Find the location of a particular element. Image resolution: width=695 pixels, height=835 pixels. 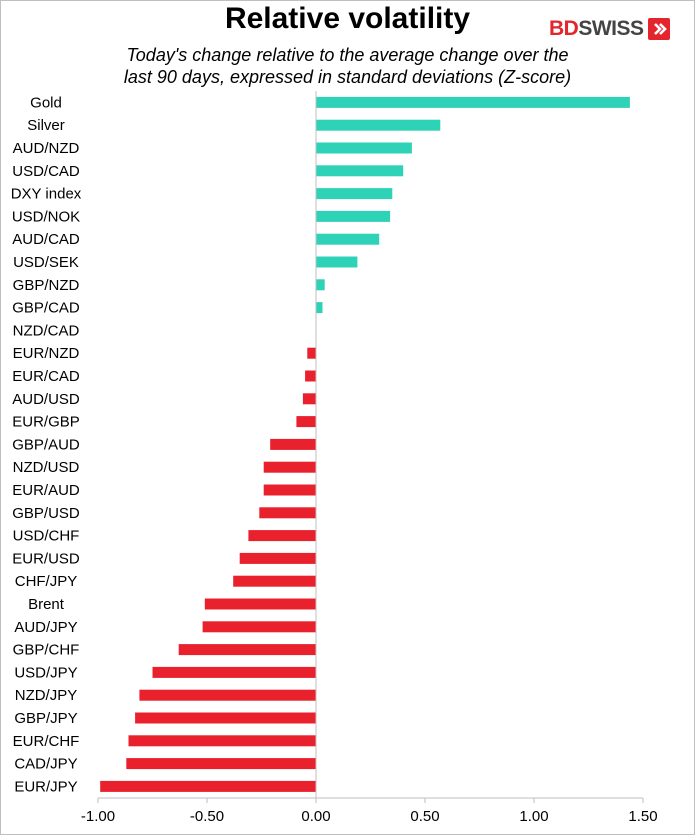

category-label: EUR/CAD is located at coordinates (46, 376).